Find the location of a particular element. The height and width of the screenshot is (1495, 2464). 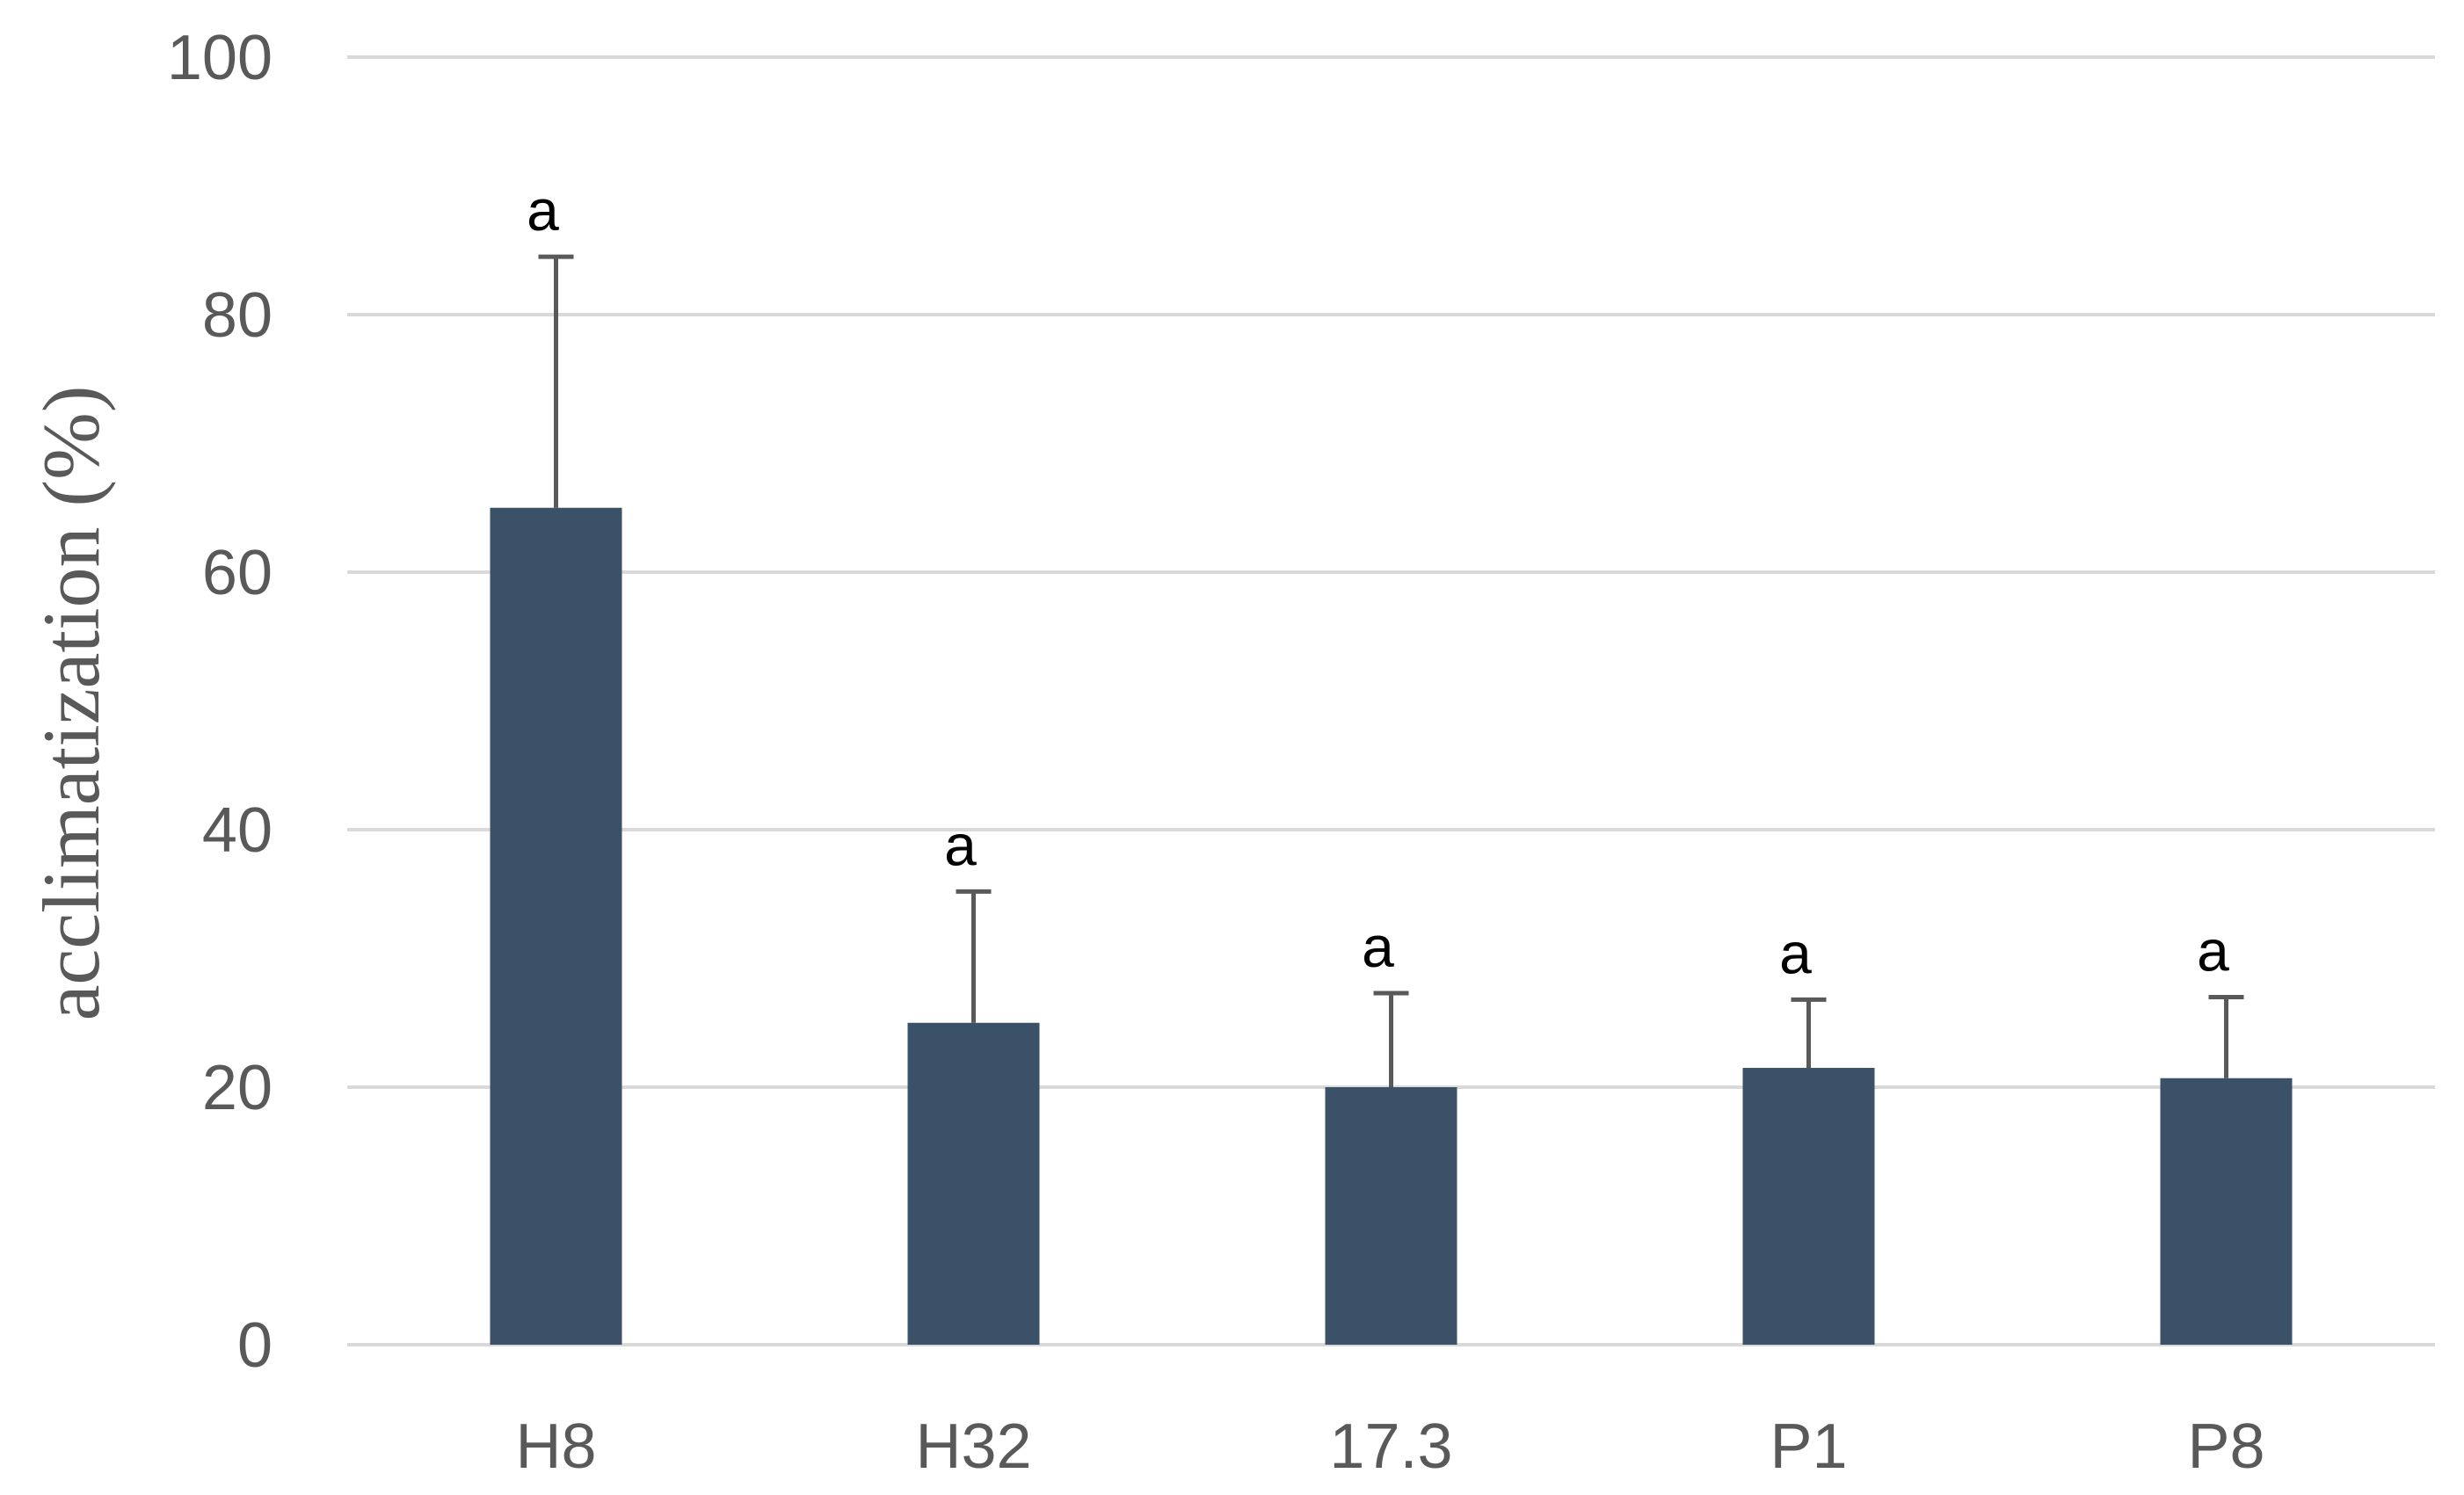

x-tick-label: 17.3 is located at coordinates (1390, 1447).